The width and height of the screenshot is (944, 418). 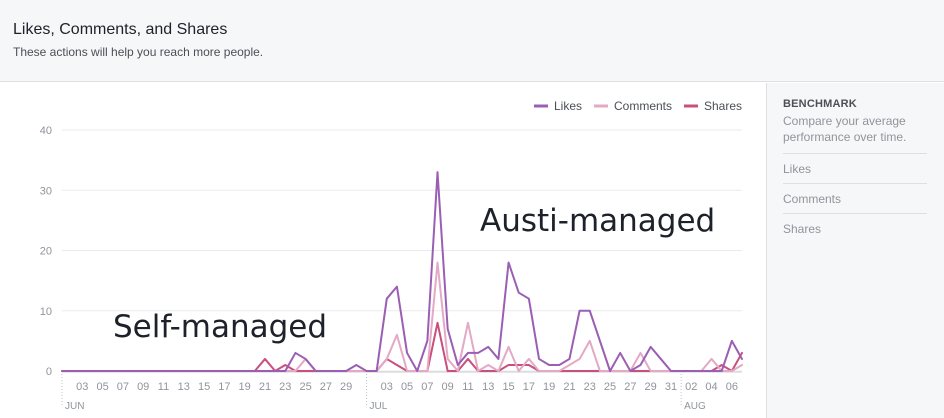 What do you see at coordinates (49, 372) in the screenshot?
I see `y-tick-label: 0` at bounding box center [49, 372].